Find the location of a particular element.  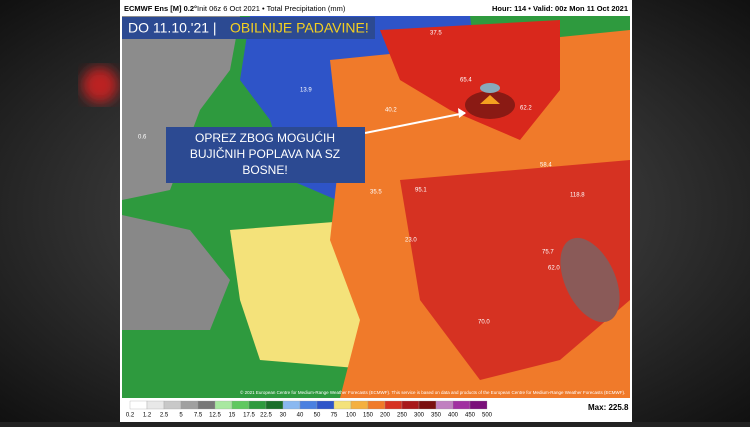

banner-title: OBILNIJE PADAVINE! is located at coordinates (299, 28).